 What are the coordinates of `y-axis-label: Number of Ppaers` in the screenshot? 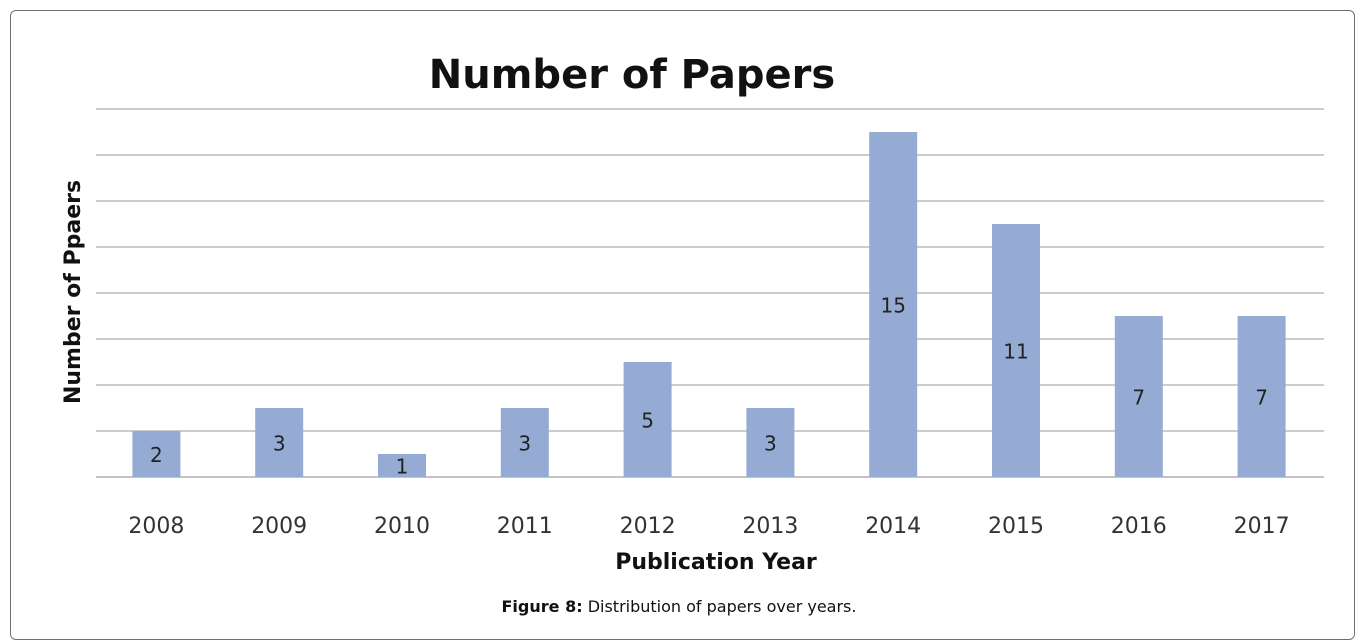 It's located at (73, 292).